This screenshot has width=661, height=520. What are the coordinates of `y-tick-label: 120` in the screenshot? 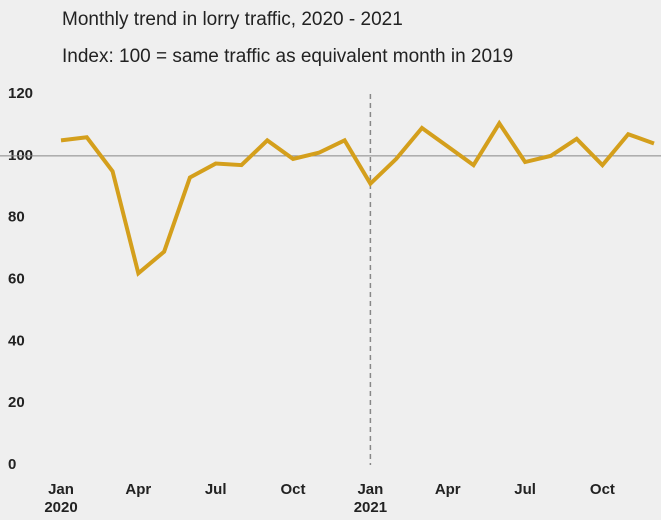 It's located at (20, 93).